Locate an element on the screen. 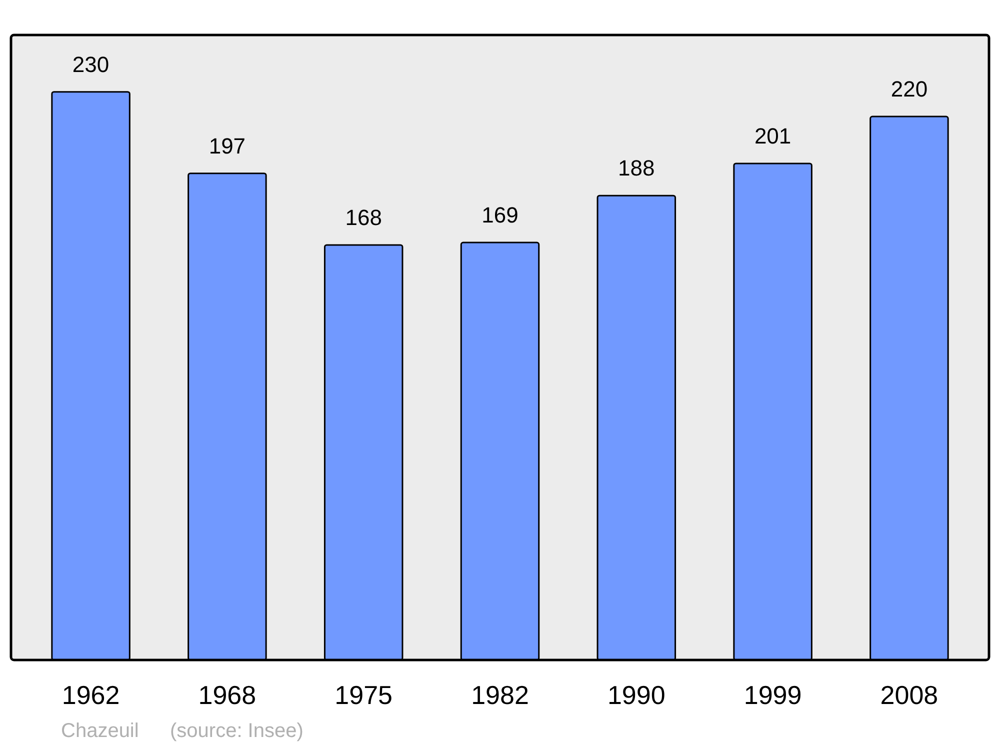 Image resolution: width=1000 pixels, height=747 pixels. data-label: 188 is located at coordinates (636, 168).